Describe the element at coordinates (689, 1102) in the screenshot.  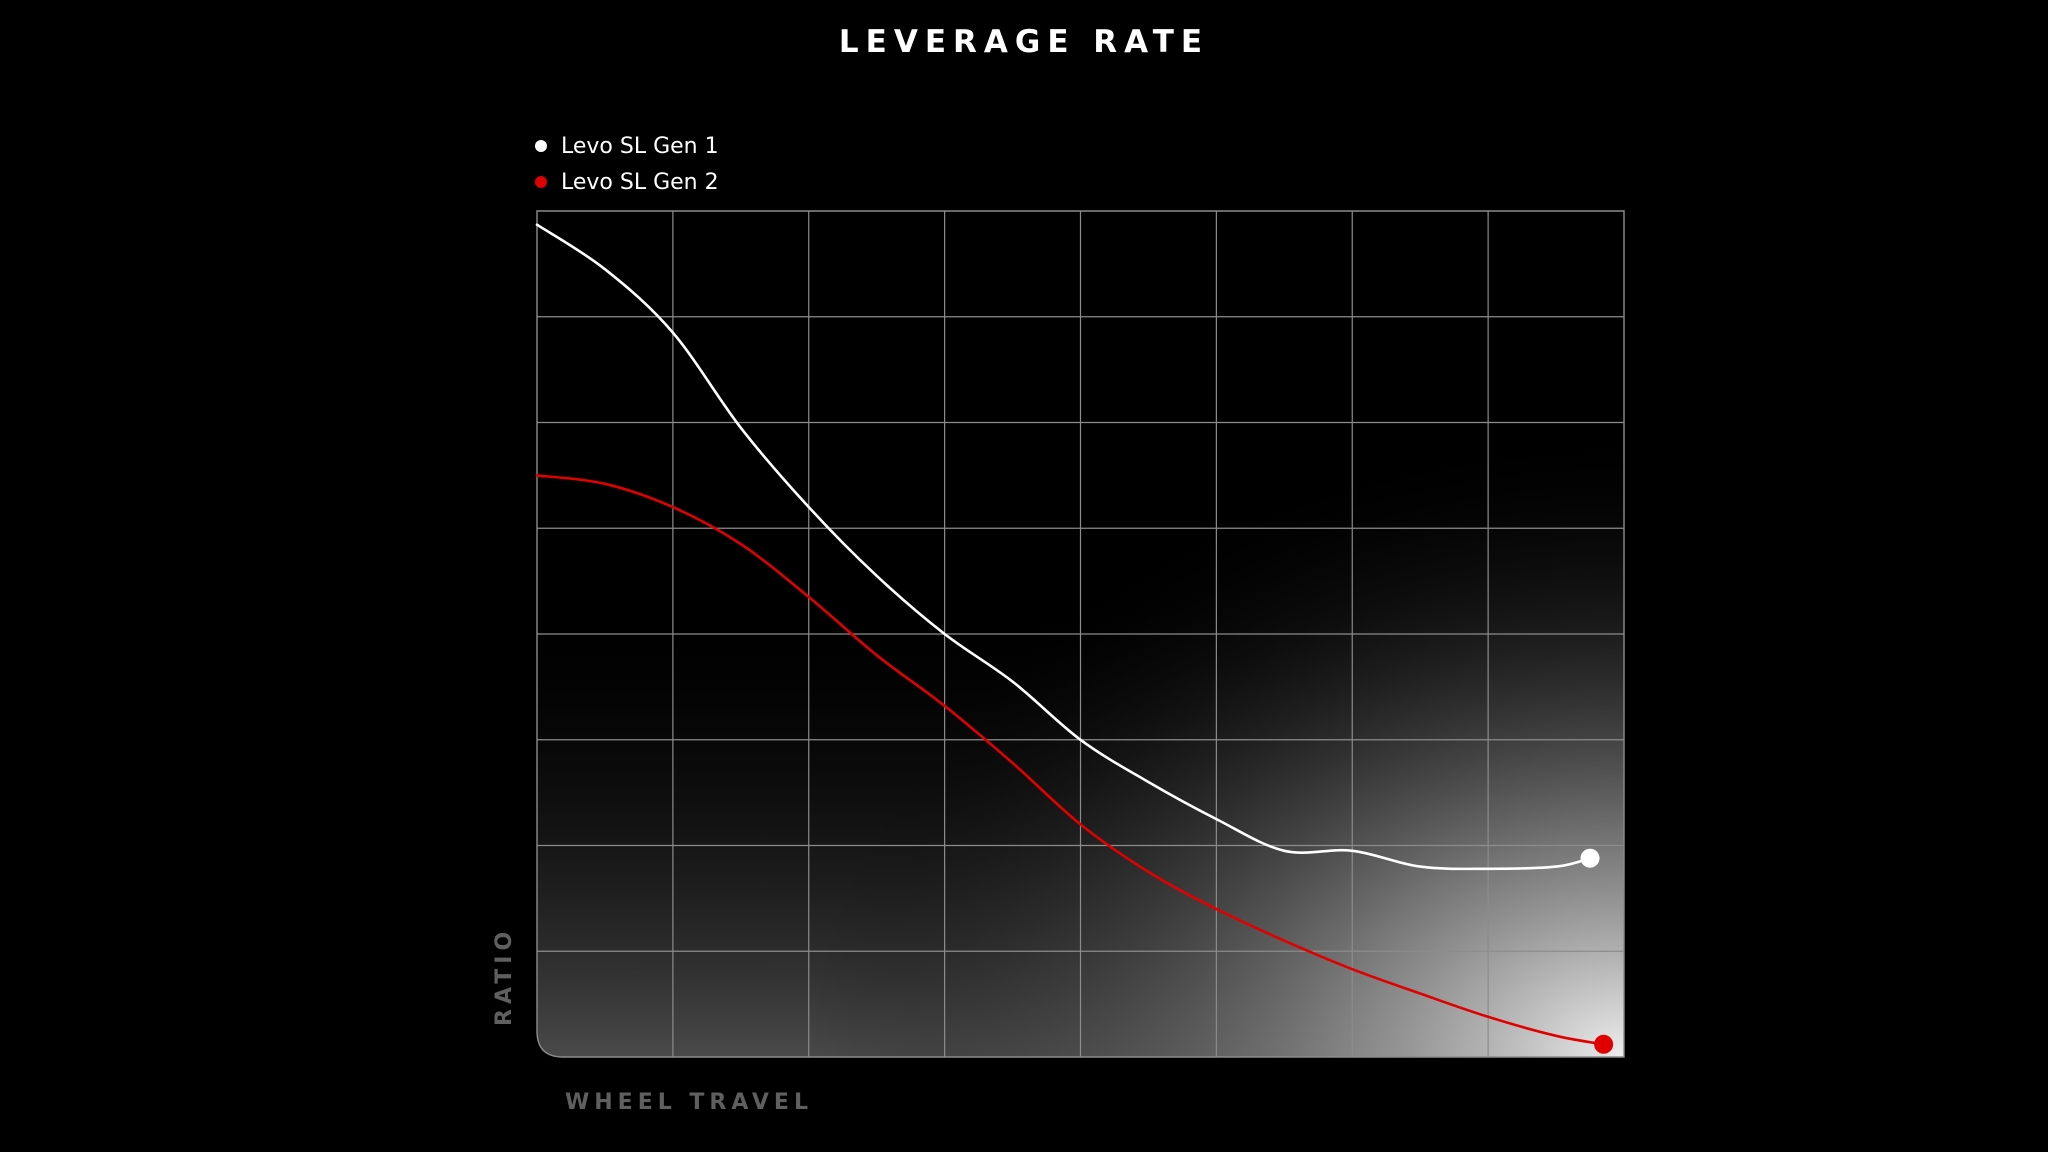
I see `x-axis-title: WHEEL TRAVEL` at that location.